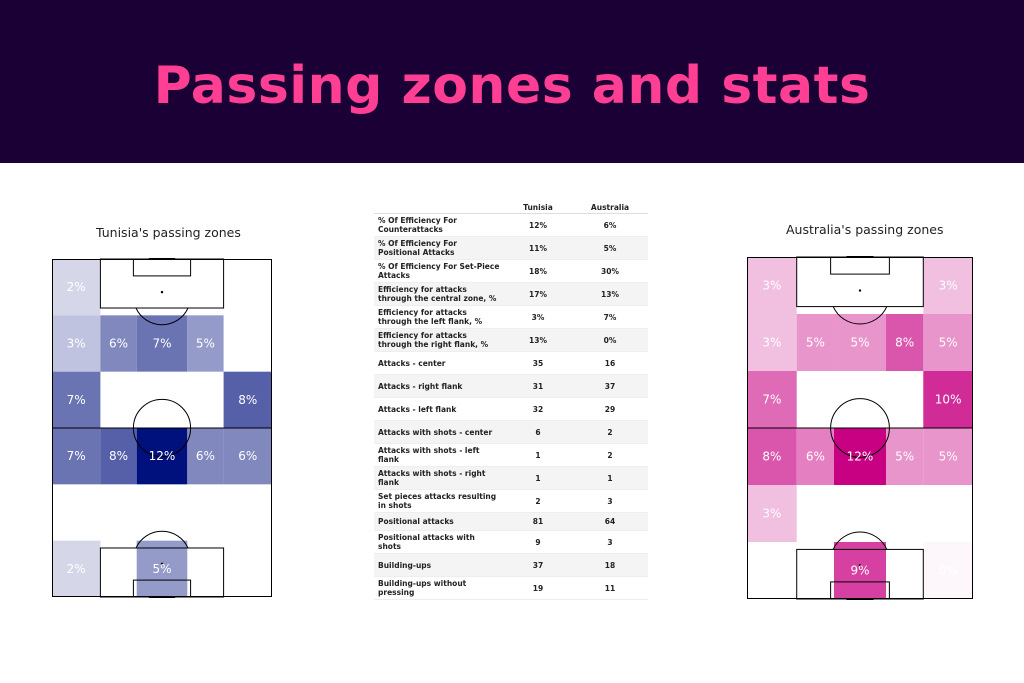 The image size is (1024, 683). Describe the element at coordinates (860, 599) in the screenshot. I see `bottom-goal` at that location.